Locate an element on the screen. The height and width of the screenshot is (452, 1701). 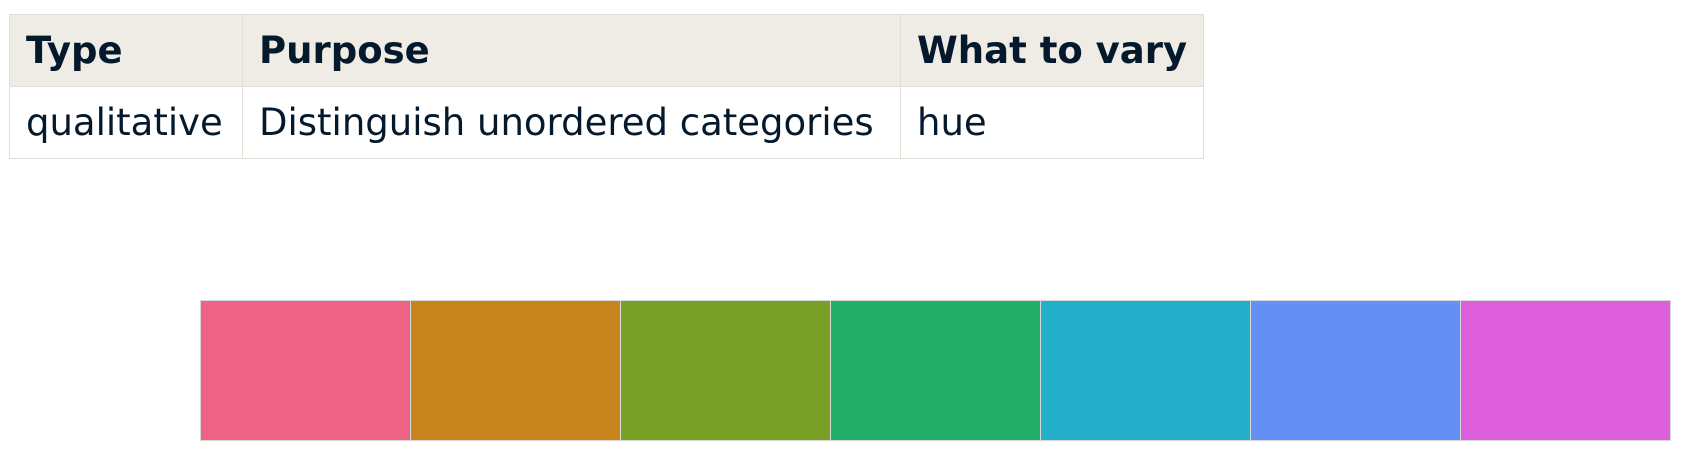
cell-type: qualitative is located at coordinates (126, 122).